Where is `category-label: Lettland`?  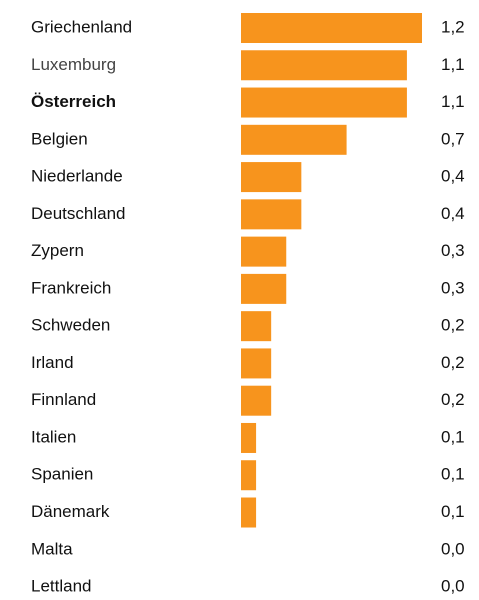 category-label: Lettland is located at coordinates (61, 586).